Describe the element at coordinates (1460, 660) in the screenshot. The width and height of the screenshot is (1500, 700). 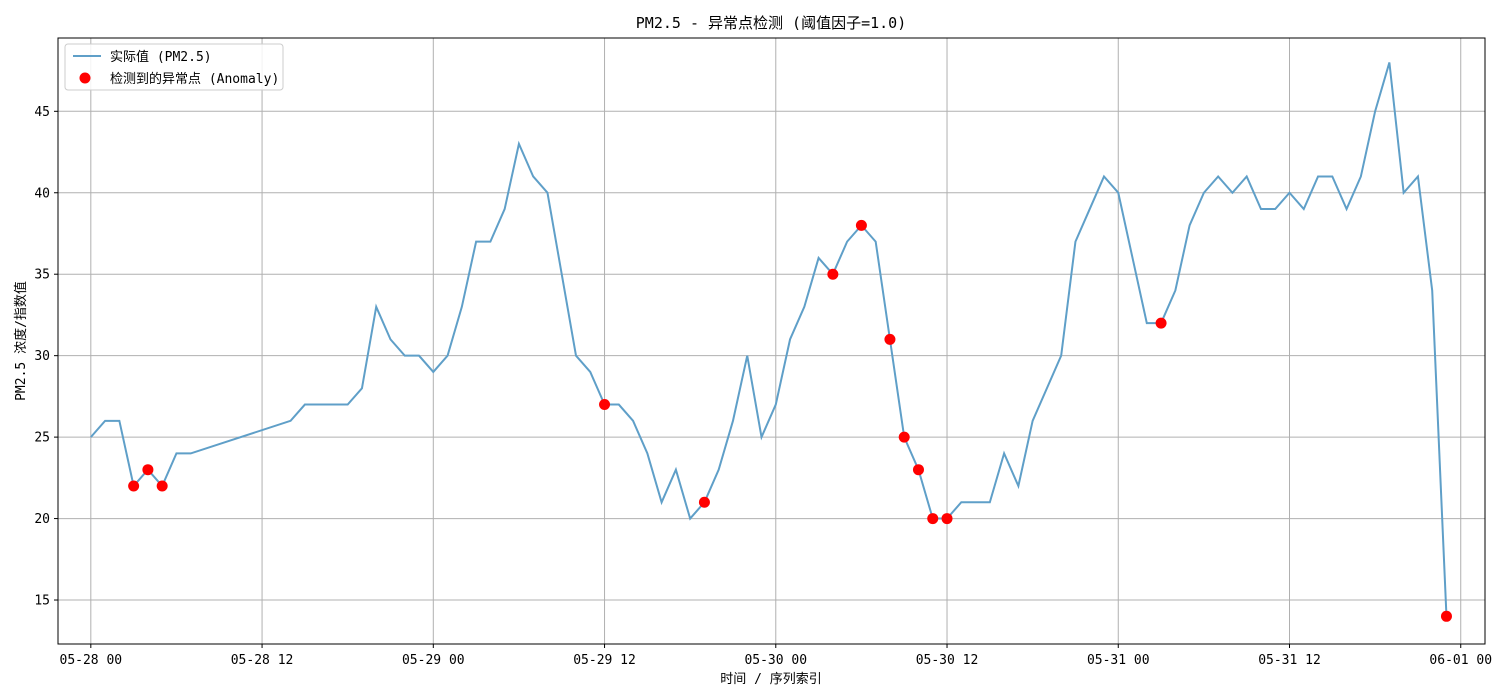
I see `x-tick-label: 06-01 00` at that location.